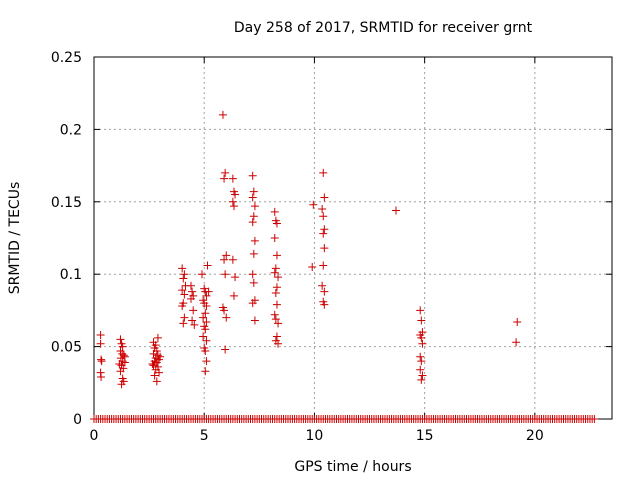 The width and height of the screenshot is (640, 480). I want to click on zero-point, so click(594, 419).